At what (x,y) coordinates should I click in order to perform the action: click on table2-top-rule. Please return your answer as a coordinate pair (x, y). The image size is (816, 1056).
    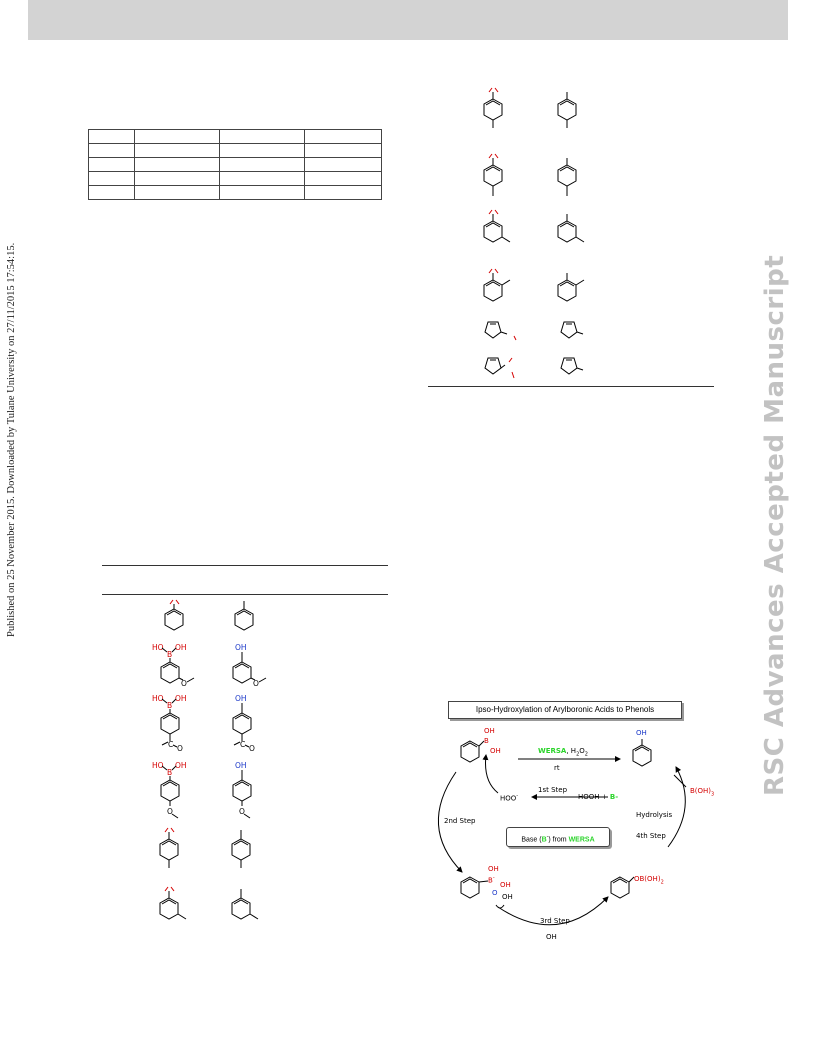
    Looking at the image, I should click on (245, 565).